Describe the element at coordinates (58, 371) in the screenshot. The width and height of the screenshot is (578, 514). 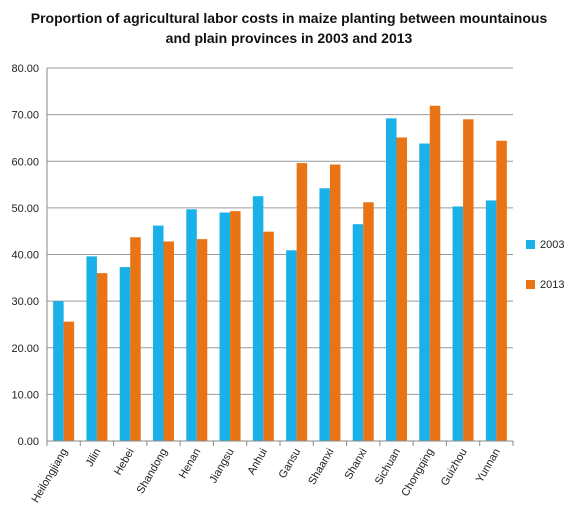
I see `bar-2003-heilongjiang` at that location.